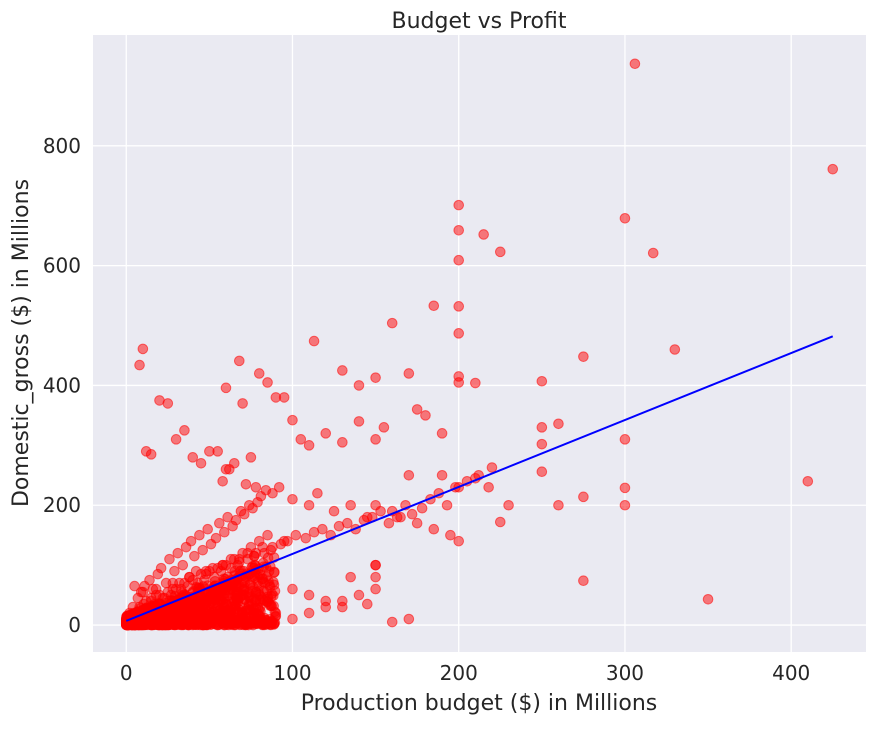  What do you see at coordinates (21, 343) in the screenshot?
I see `y-axis-label: Domestic_gross ($) in Millions` at bounding box center [21, 343].